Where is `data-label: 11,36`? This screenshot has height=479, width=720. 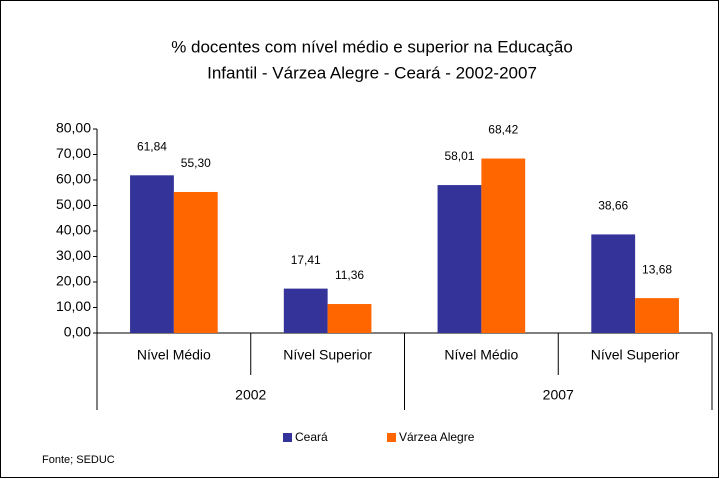
data-label: 11,36 is located at coordinates (349, 275).